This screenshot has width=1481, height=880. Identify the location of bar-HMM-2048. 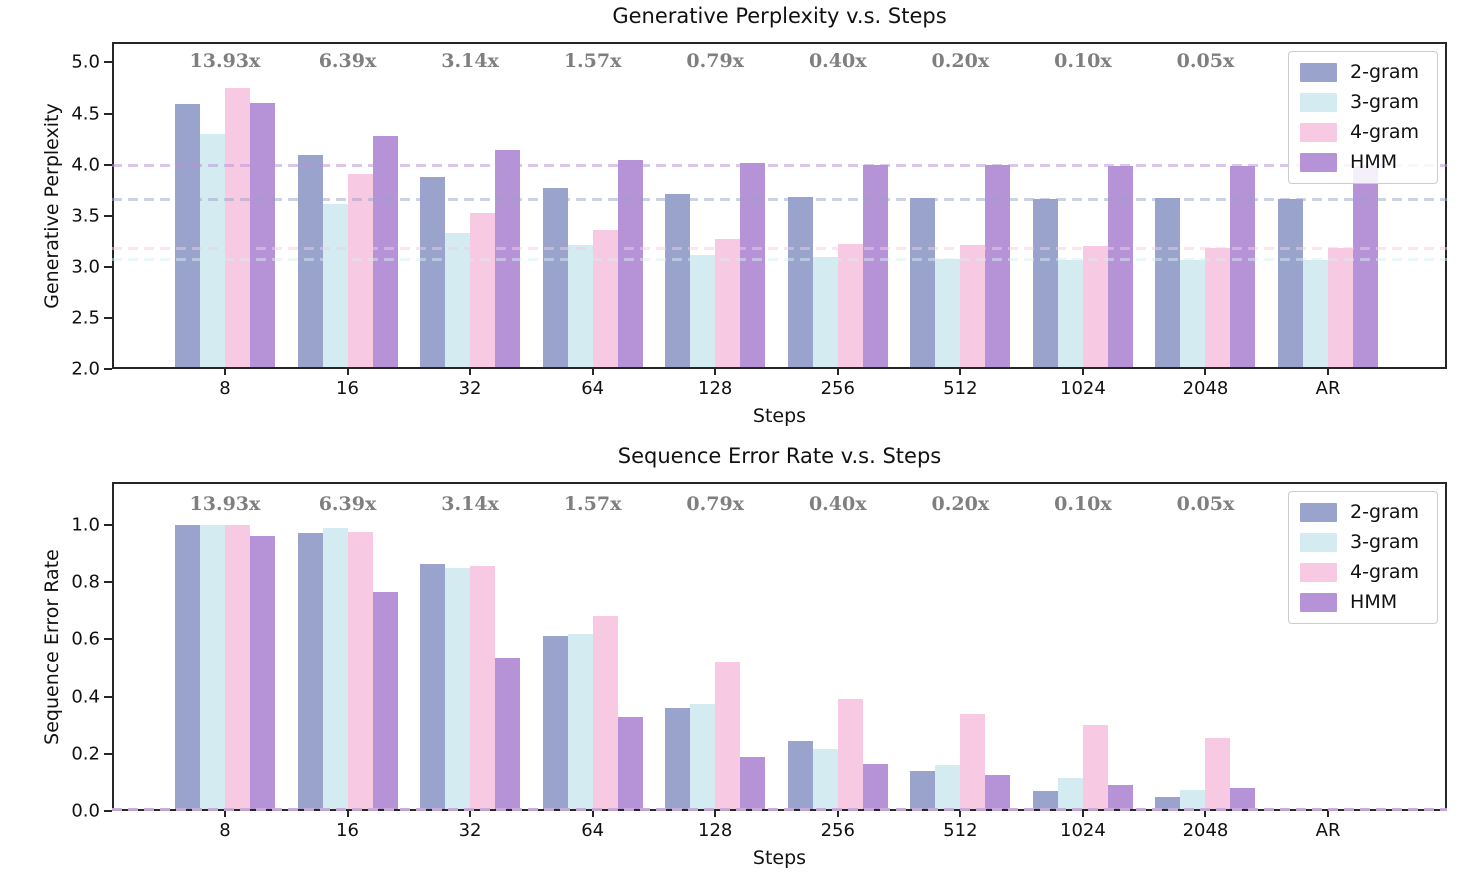
(1243, 799).